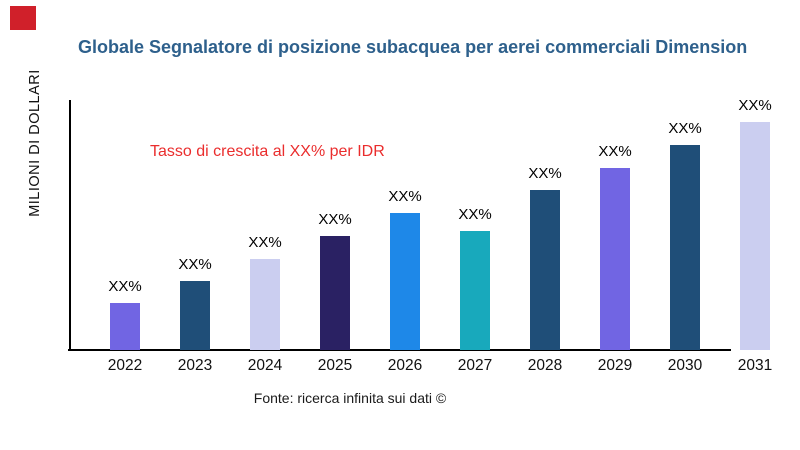 This screenshot has height=450, width=800. What do you see at coordinates (195, 315) in the screenshot?
I see `bar-2023` at bounding box center [195, 315].